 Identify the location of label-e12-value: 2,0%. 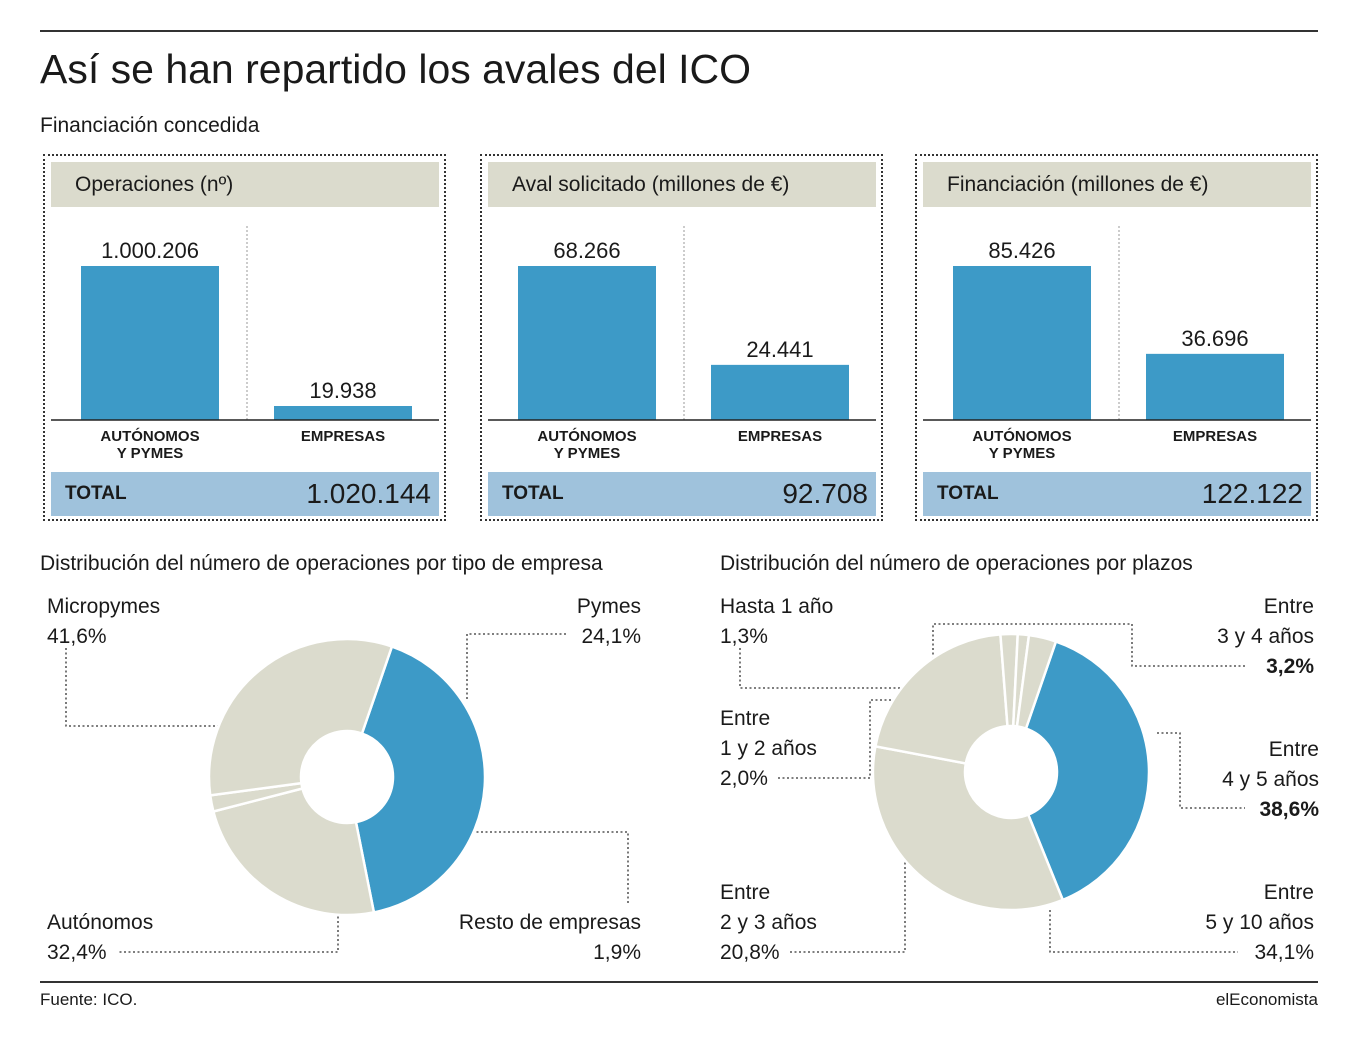
(744, 778).